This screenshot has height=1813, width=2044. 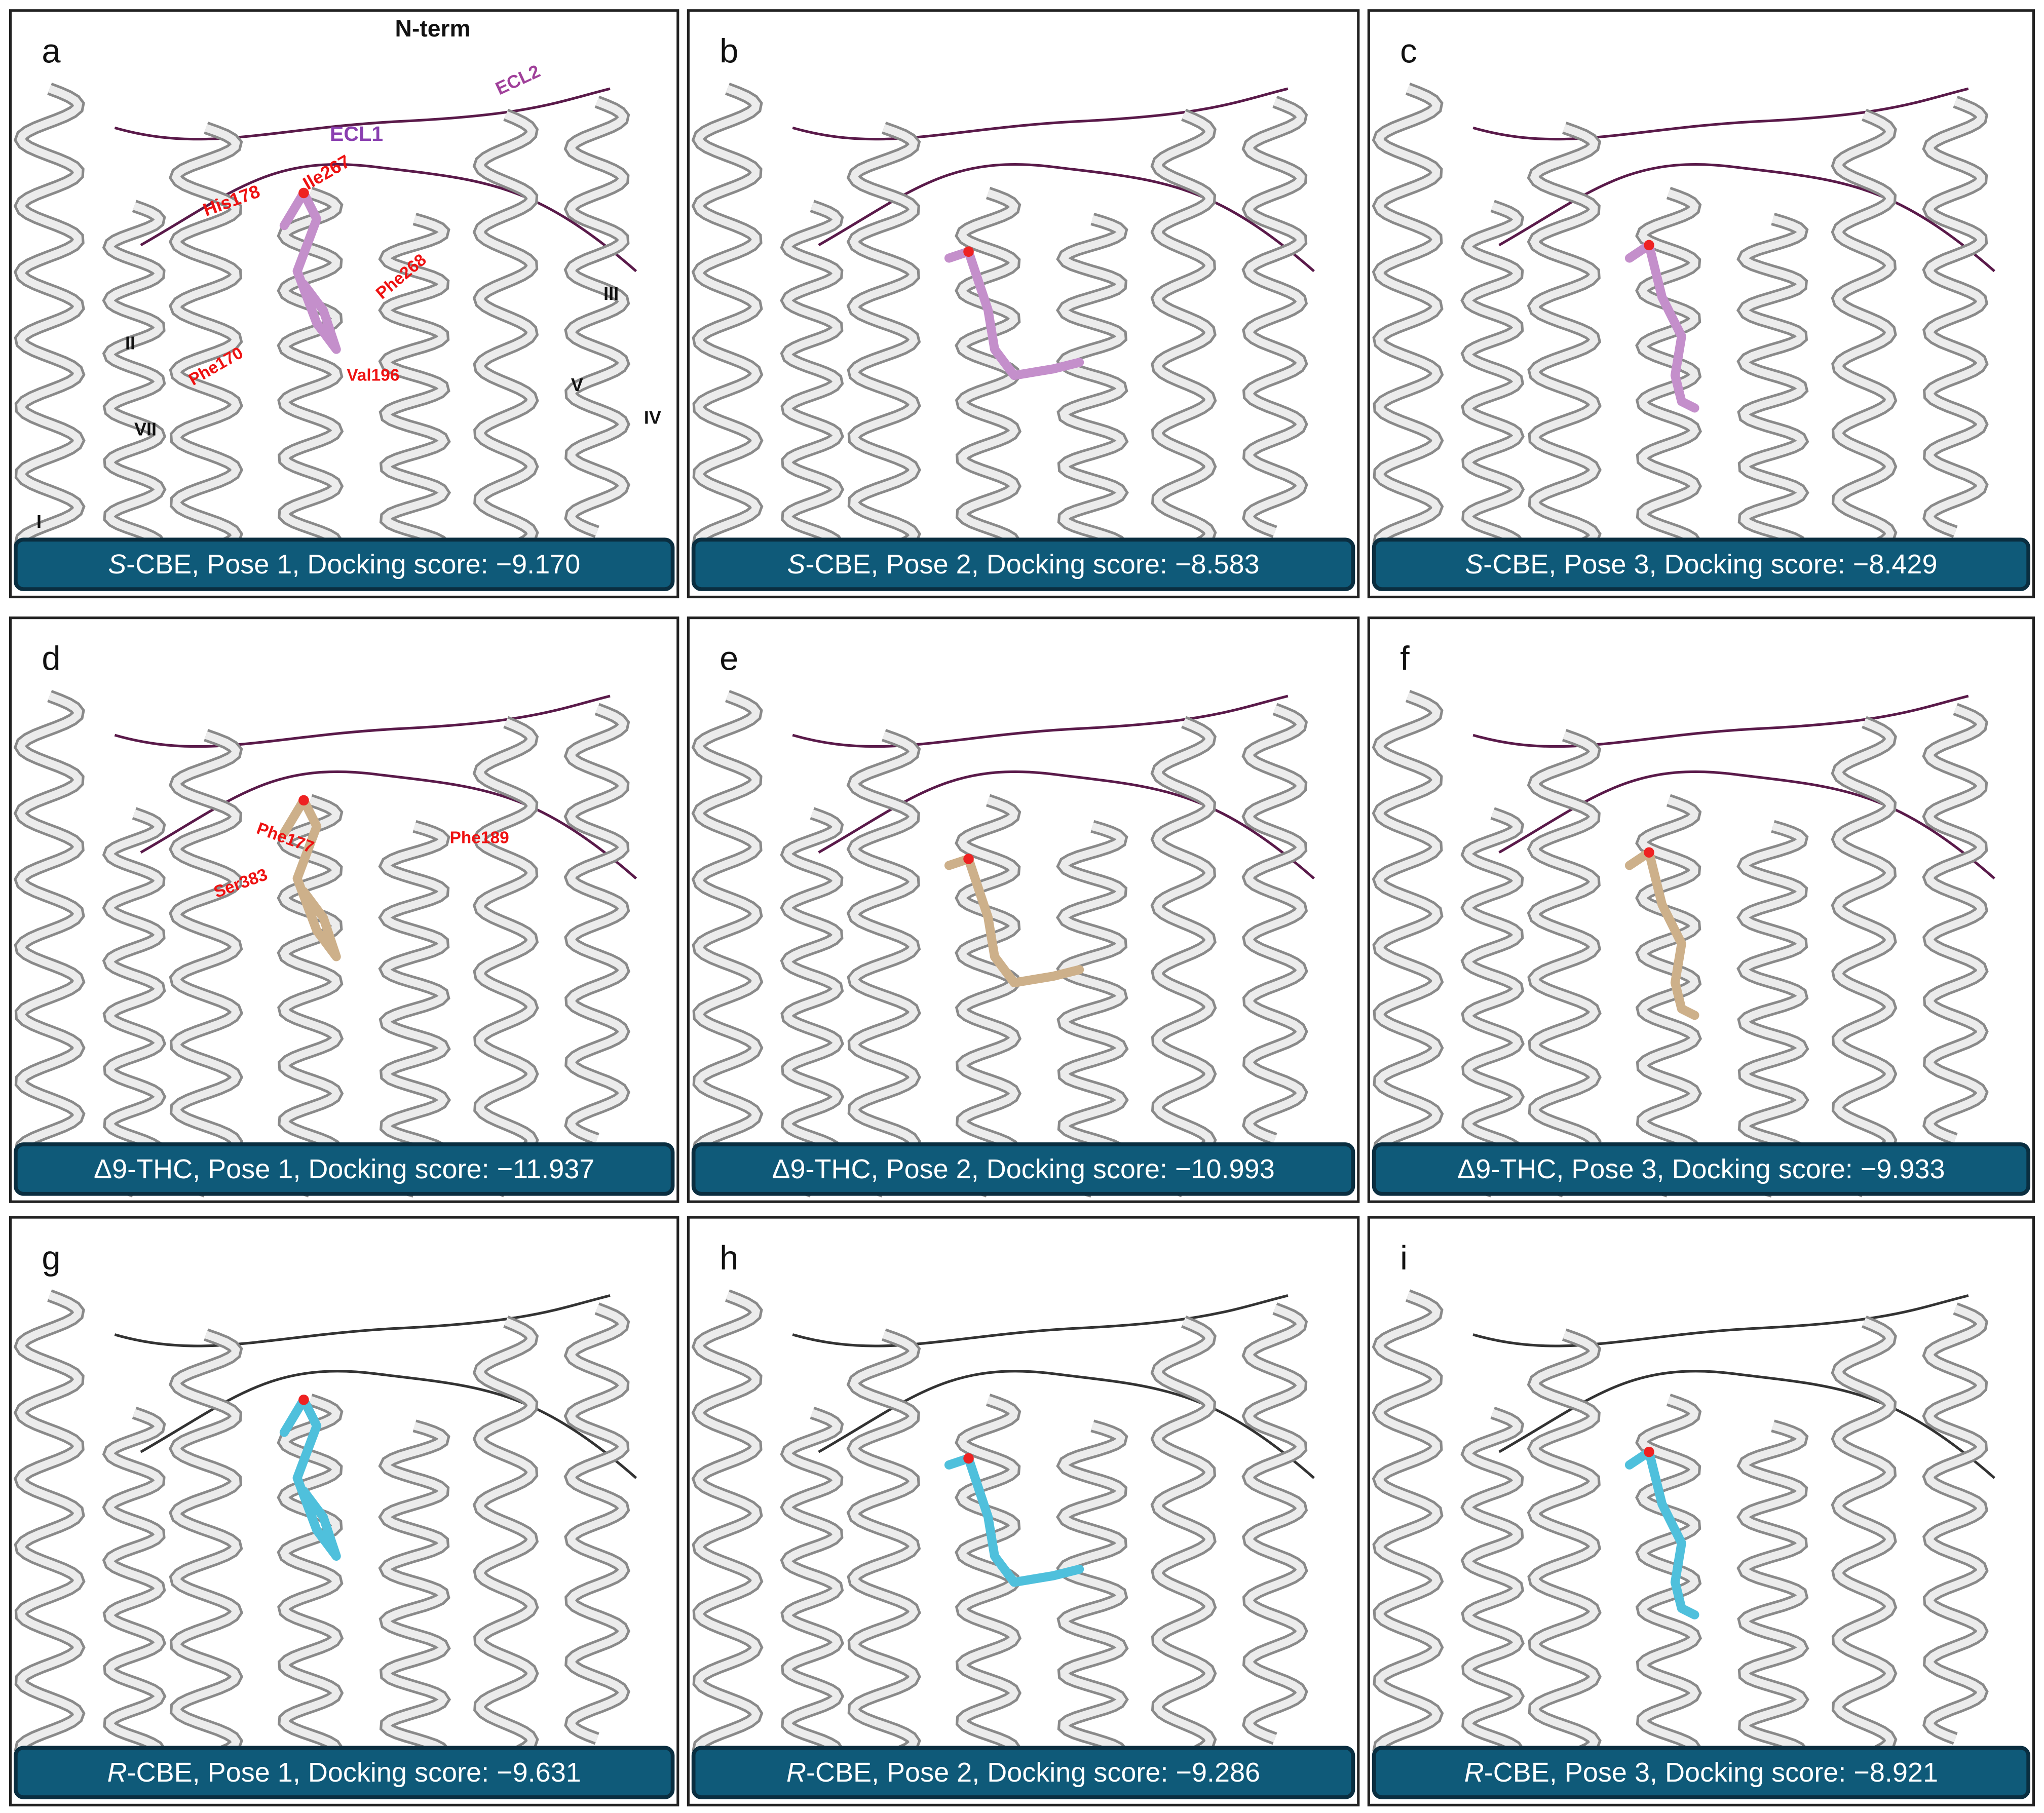 I want to click on panel: e Δ9-THC, Pose 2, Docking score: −10.993, so click(x=1024, y=909).